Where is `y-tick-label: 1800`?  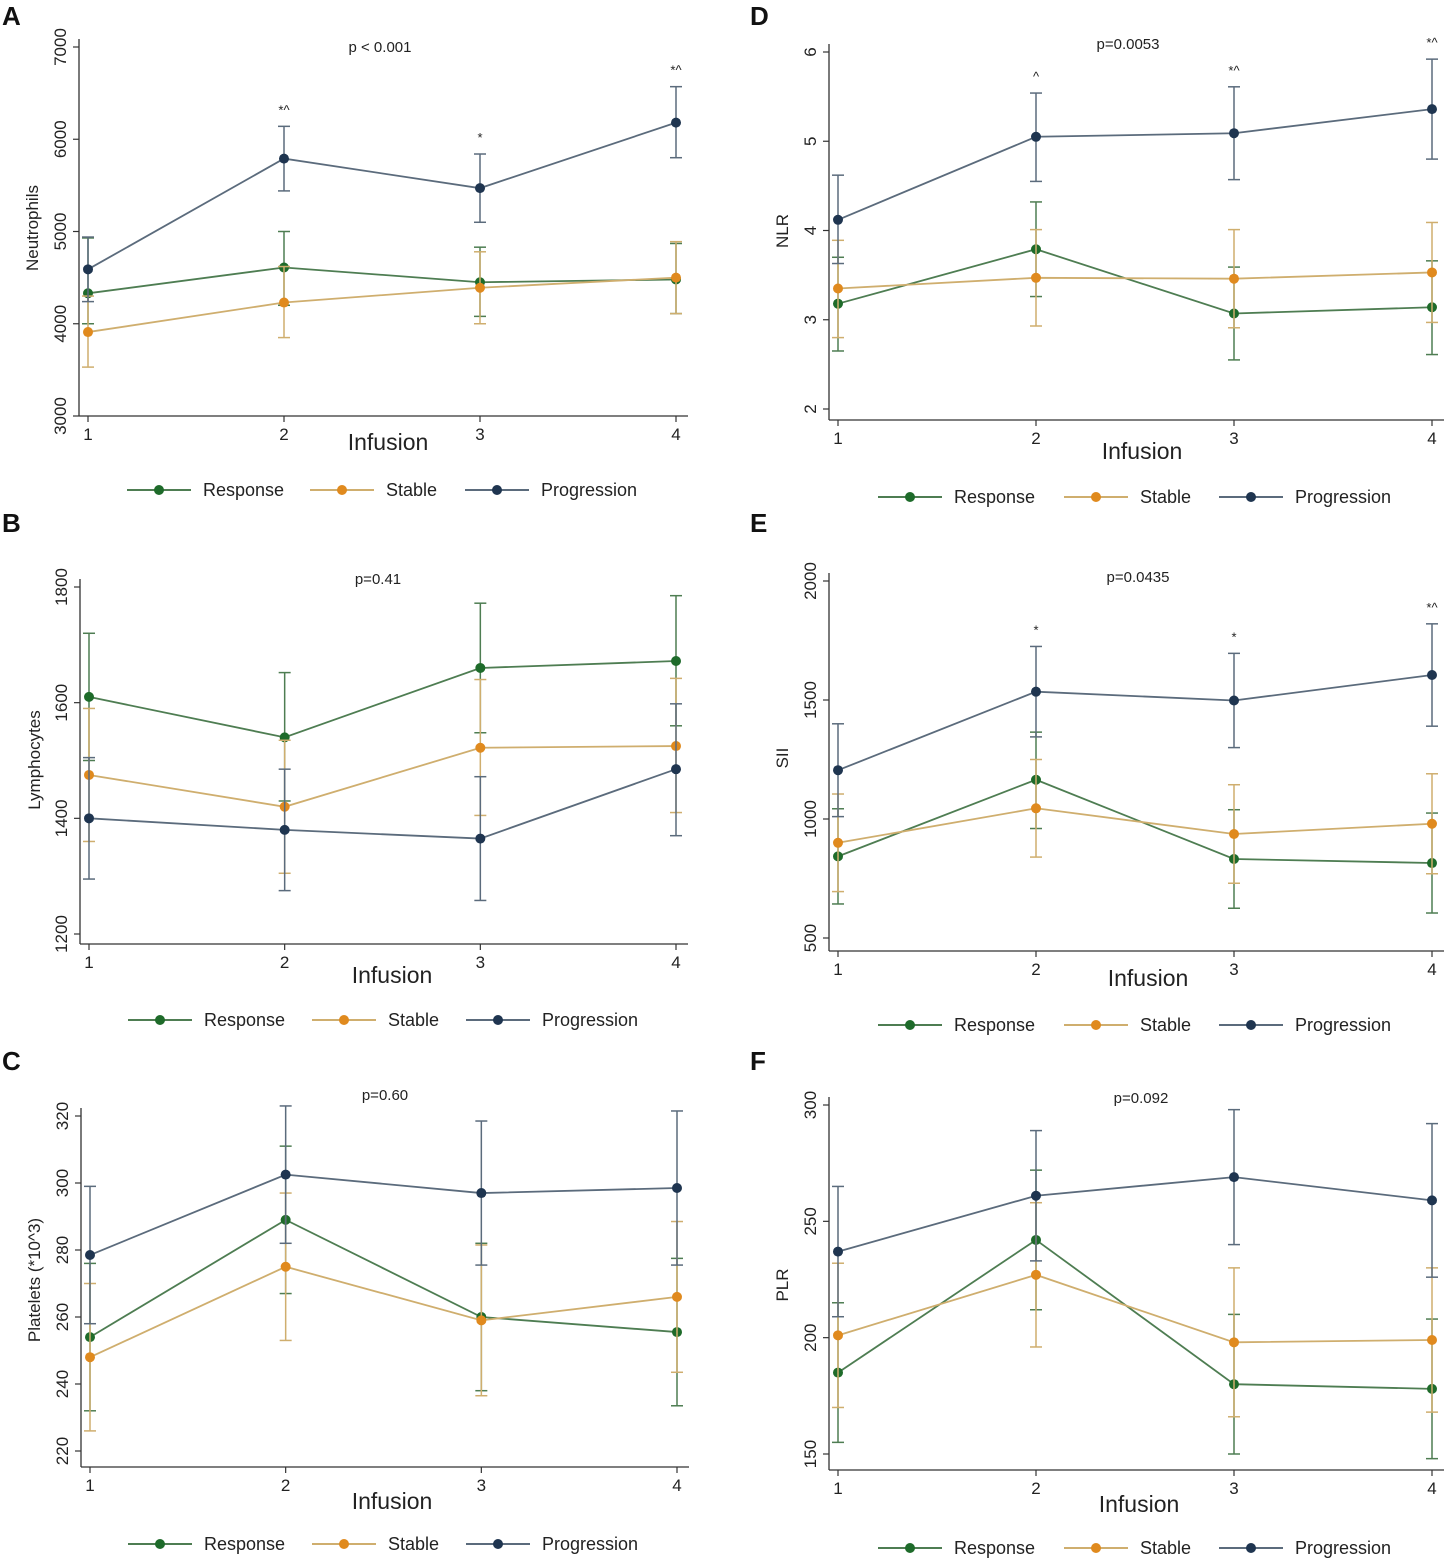
y-tick-label: 1800 is located at coordinates (61, 587).